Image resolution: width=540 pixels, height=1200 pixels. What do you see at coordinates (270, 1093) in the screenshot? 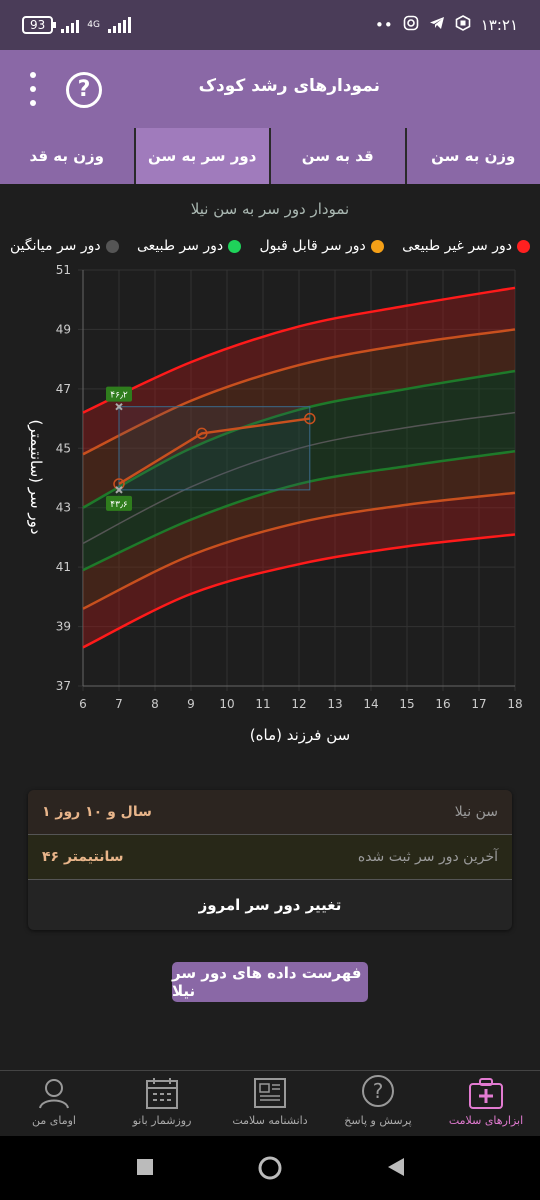
I see `newspaper-icon` at bounding box center [270, 1093].